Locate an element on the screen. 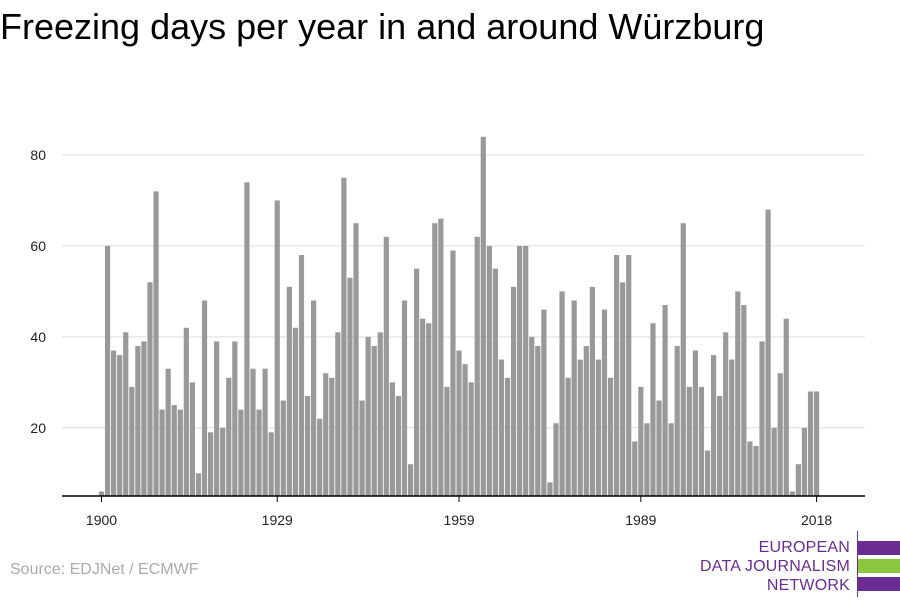  logo-bar-green is located at coordinates (879, 566).